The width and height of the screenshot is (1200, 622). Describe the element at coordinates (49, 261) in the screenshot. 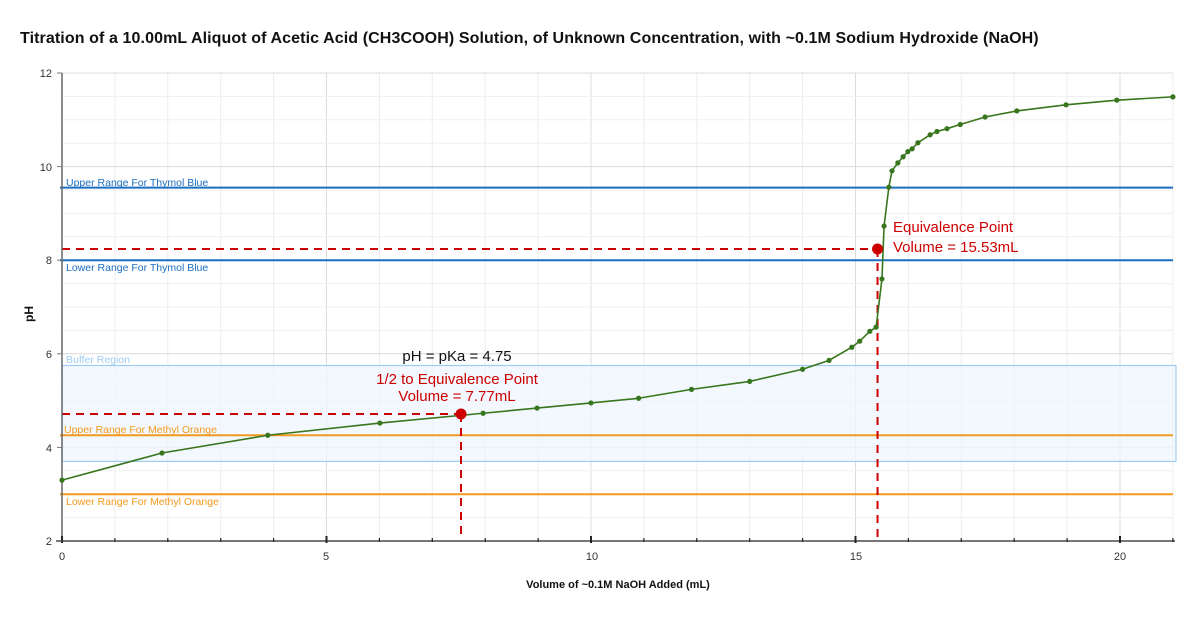

I see `y-tick-8: 8` at that location.